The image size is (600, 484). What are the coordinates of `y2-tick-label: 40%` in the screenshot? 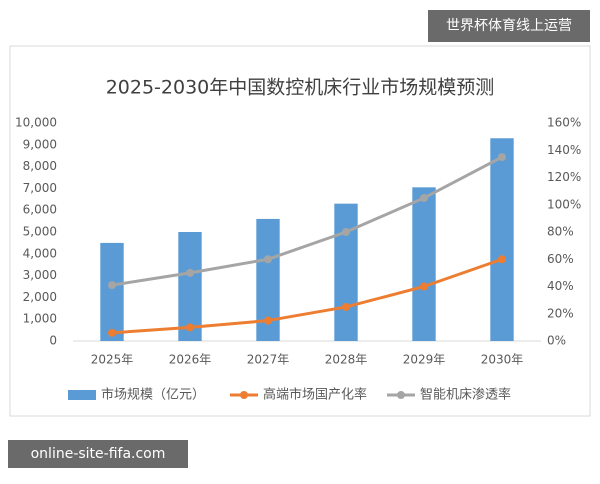 It's located at (560, 286).